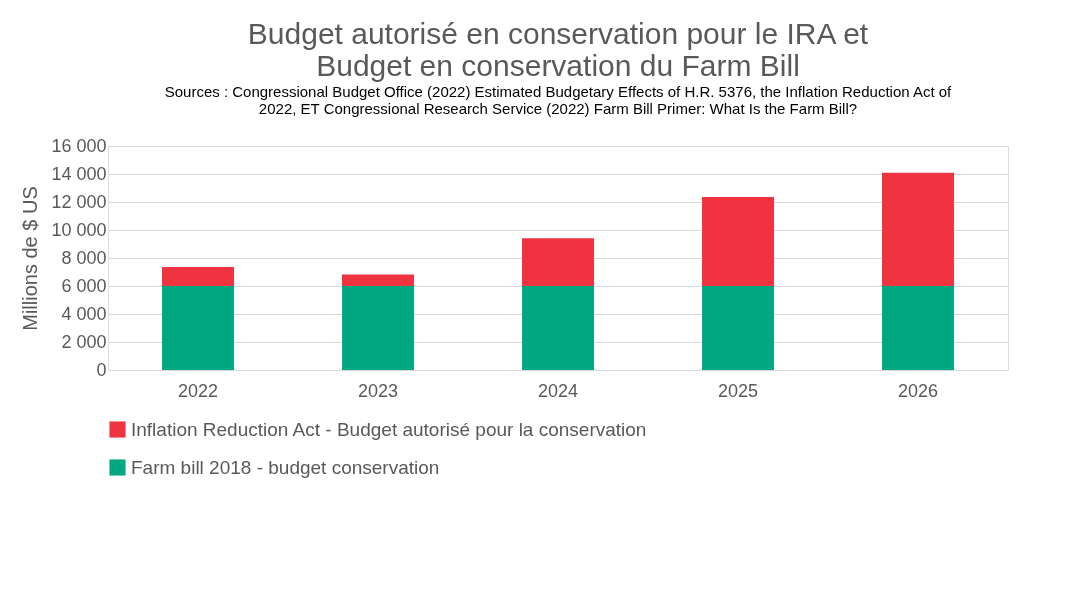 This screenshot has height=603, width=1084. I want to click on x-tick-label: 2025, so click(738, 390).